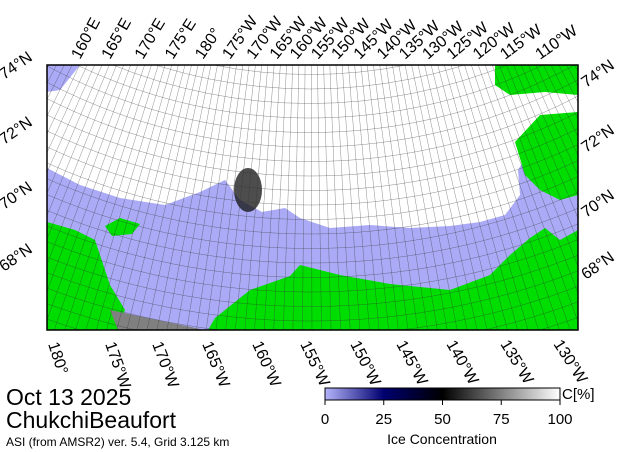 Image resolution: width=624 pixels, height=452 pixels. I want to click on open-water-nw, so click(63, 78).